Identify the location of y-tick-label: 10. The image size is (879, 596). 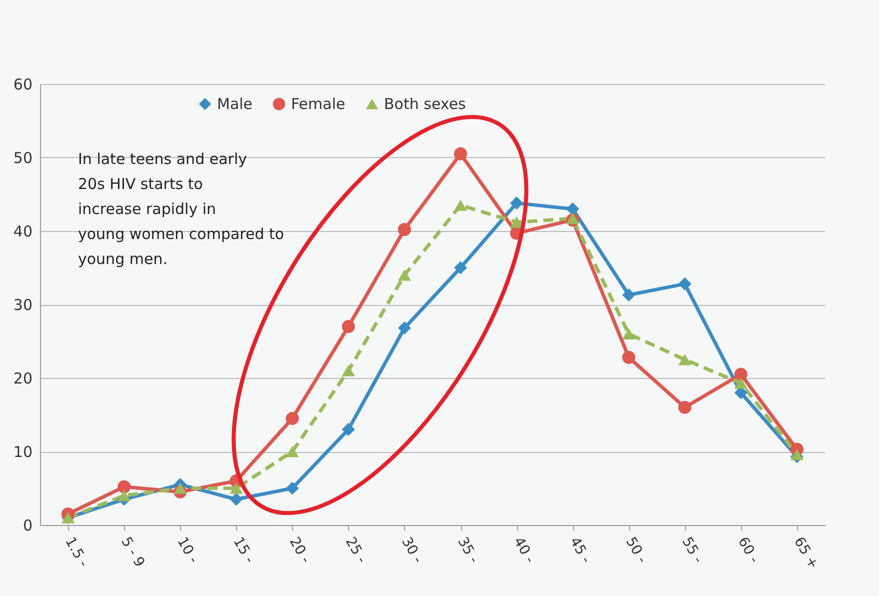
(22, 452).